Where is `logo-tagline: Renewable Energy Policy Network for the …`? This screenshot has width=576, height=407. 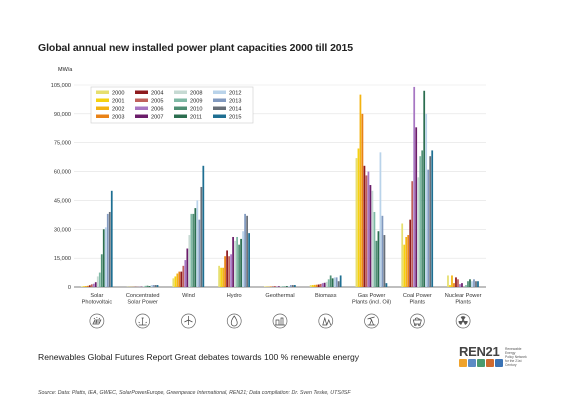 logo-tagline: Renewable Energy Policy Network for the … is located at coordinates (518, 357).